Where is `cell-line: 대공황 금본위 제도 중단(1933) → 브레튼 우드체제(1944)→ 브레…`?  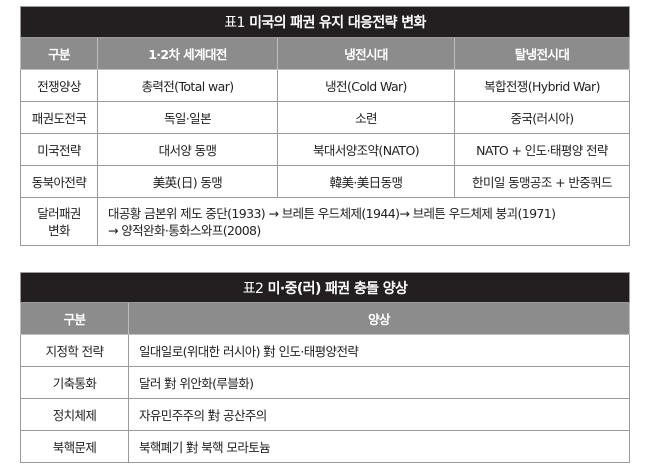
cell-line: 대공황 금본위 제도 중단(1933) → 브레튼 우드체제(1944)→ 브레… is located at coordinates (332, 213).